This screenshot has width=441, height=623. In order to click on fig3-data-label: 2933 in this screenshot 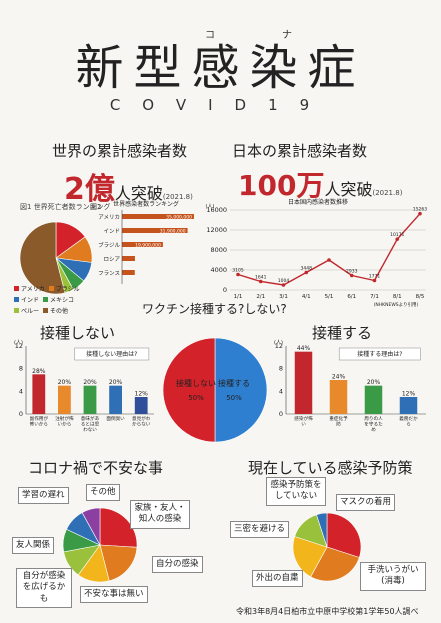, I will do `click(352, 272)`.